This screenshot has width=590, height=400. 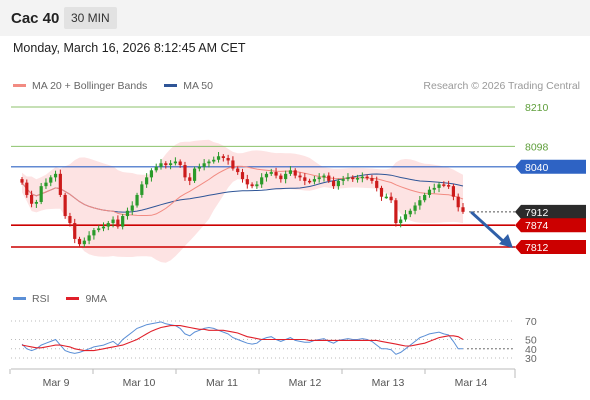 What do you see at coordinates (537, 226) in the screenshot?
I see `price-label-7874: 7874` at bounding box center [537, 226].